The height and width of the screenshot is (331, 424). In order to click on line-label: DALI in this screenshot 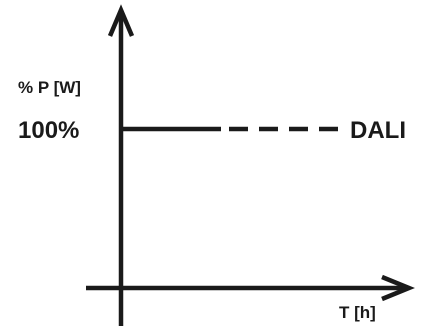, I will do `click(378, 130)`.